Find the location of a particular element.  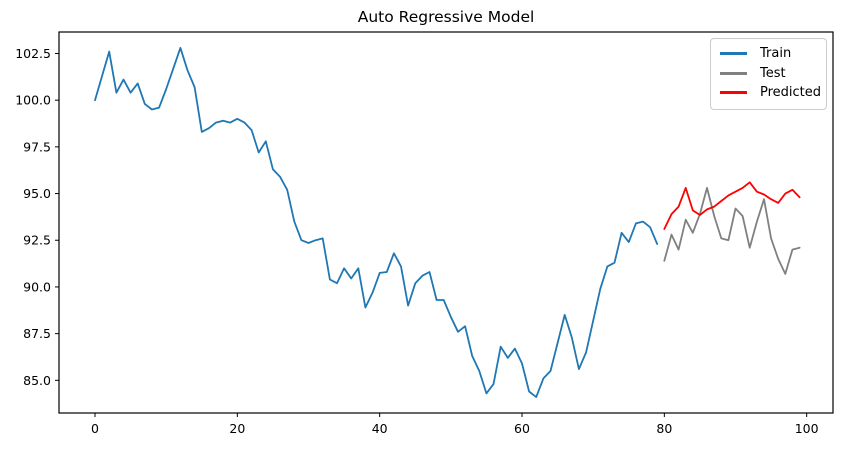

x-tick-label: 40 is located at coordinates (380, 428).